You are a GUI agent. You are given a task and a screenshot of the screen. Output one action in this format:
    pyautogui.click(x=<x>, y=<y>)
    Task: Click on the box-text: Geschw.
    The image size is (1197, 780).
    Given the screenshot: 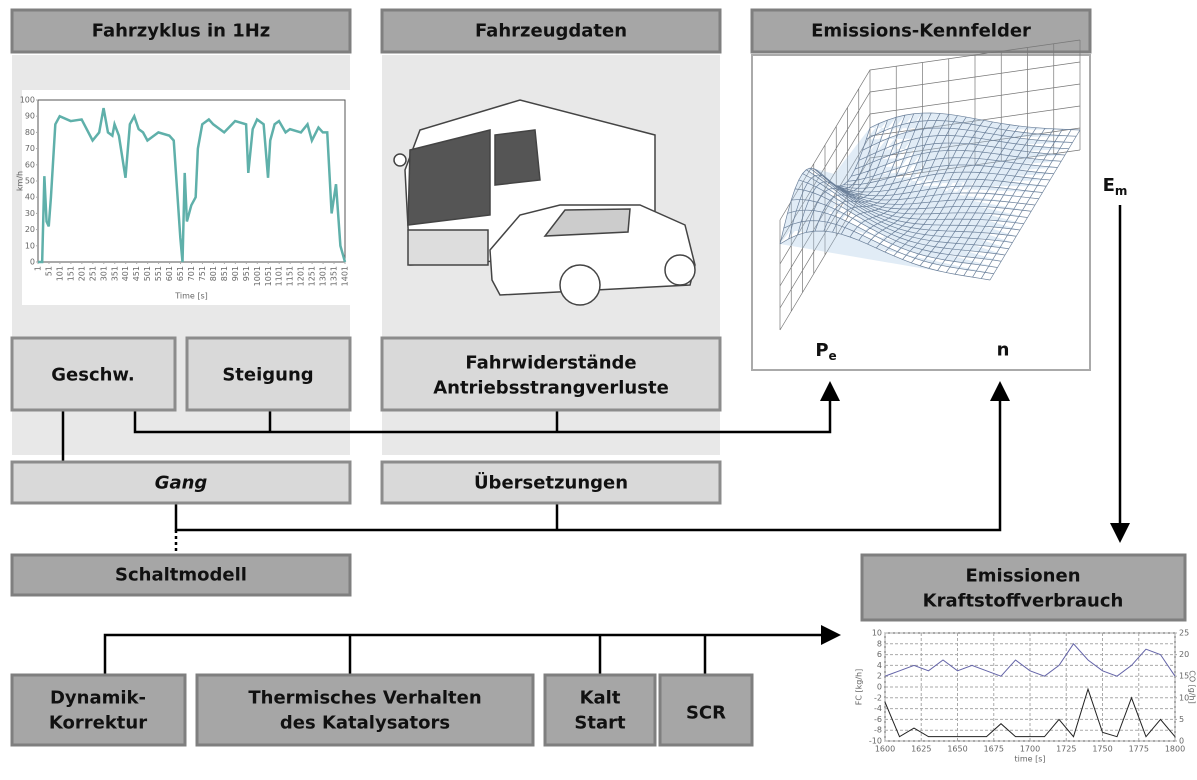 What is the action you would take?
    pyautogui.click(x=93, y=375)
    